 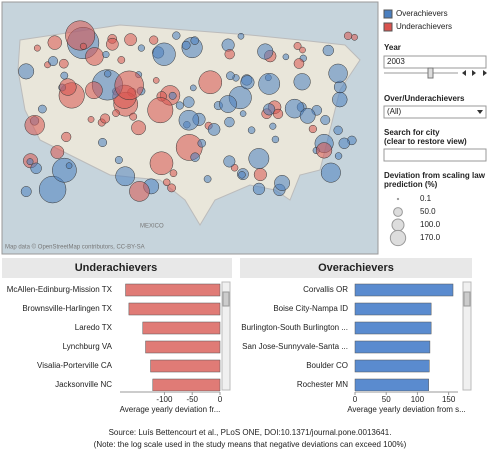 What do you see at coordinates (388, 14) in the screenshot?
I see `legend-swatch` at bounding box center [388, 14].